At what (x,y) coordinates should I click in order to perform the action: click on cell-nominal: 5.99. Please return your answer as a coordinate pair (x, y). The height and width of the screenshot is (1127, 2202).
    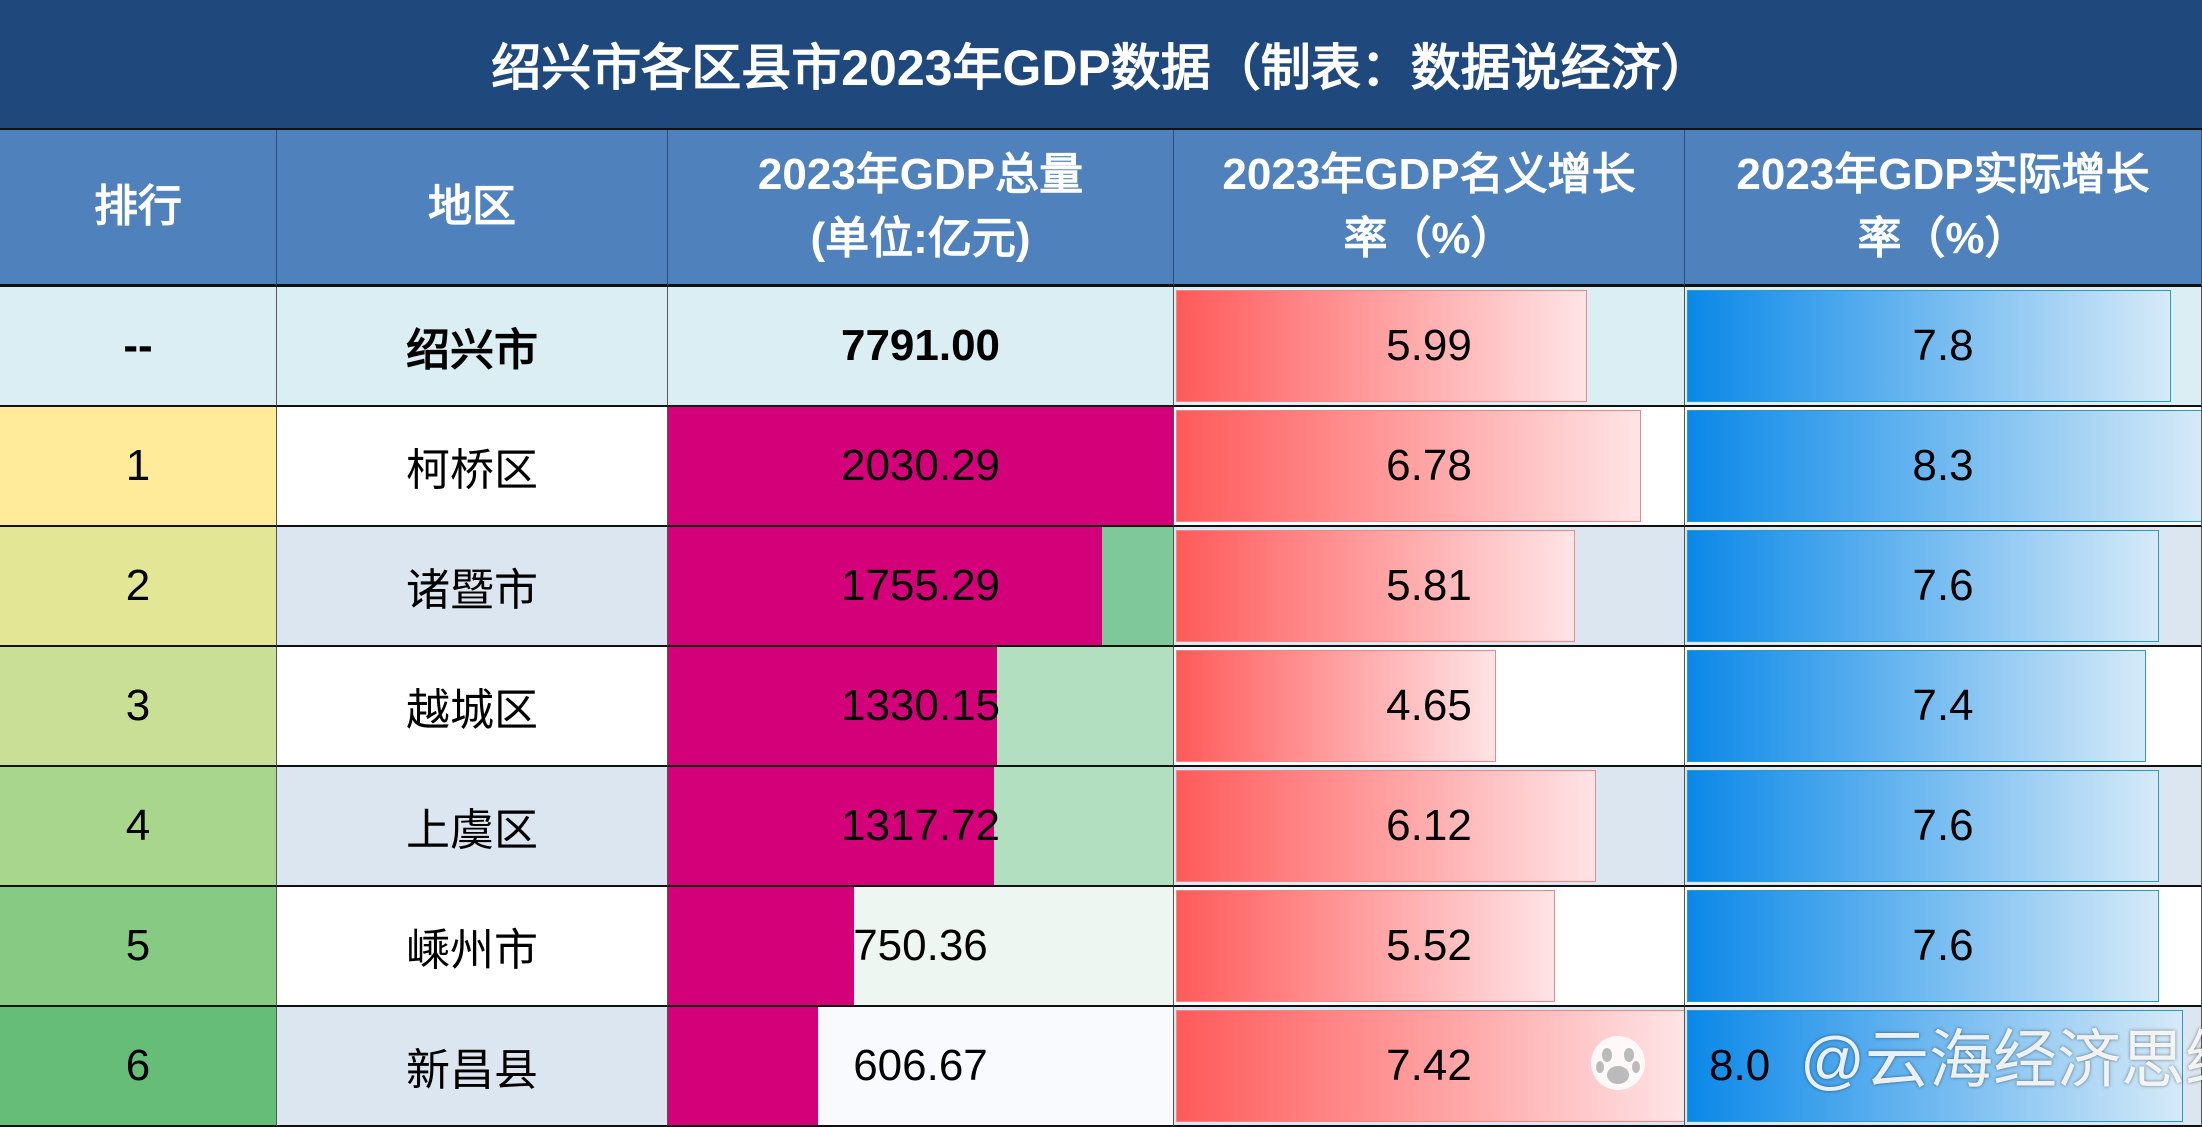
    Looking at the image, I should click on (1429, 347).